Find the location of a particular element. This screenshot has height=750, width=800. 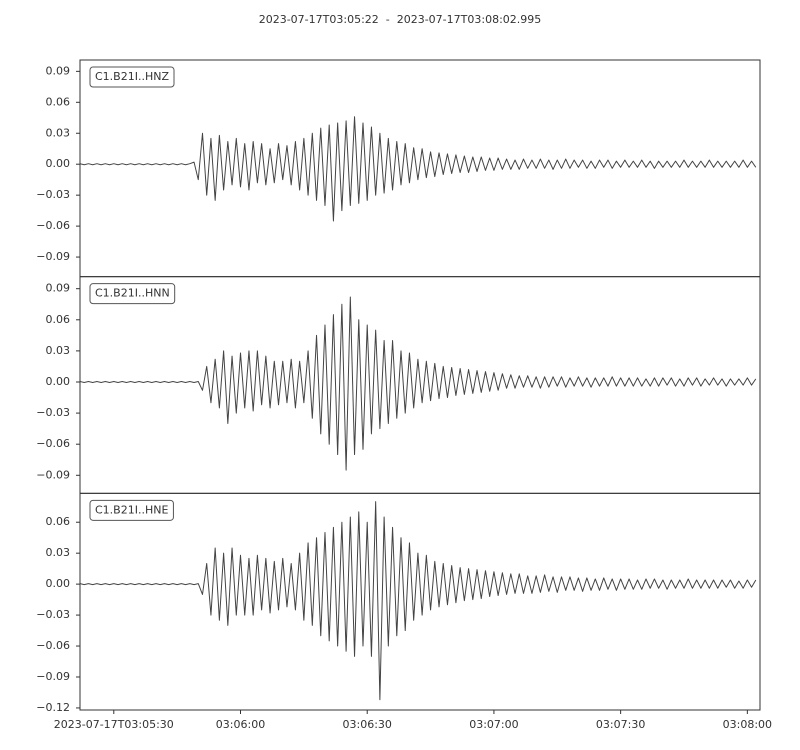

trace-label: C1.B21I..HNE is located at coordinates (131, 509).